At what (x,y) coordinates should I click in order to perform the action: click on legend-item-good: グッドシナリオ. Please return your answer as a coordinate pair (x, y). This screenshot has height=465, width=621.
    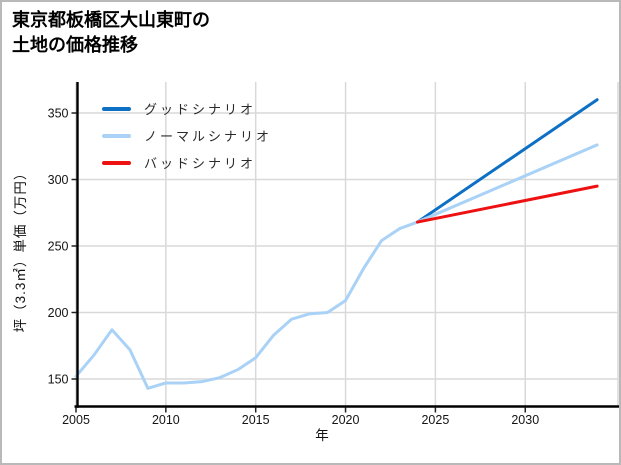
    Looking at the image, I should click on (187, 108).